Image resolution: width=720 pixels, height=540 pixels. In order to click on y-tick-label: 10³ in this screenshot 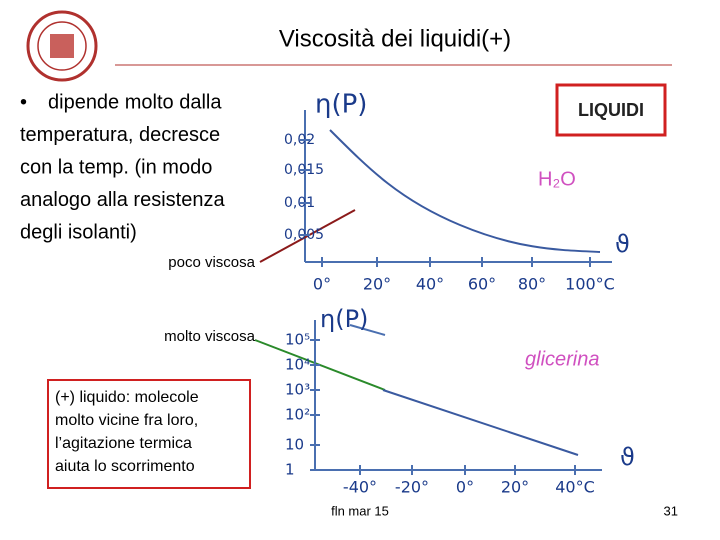, I will do `click(297, 390)`.